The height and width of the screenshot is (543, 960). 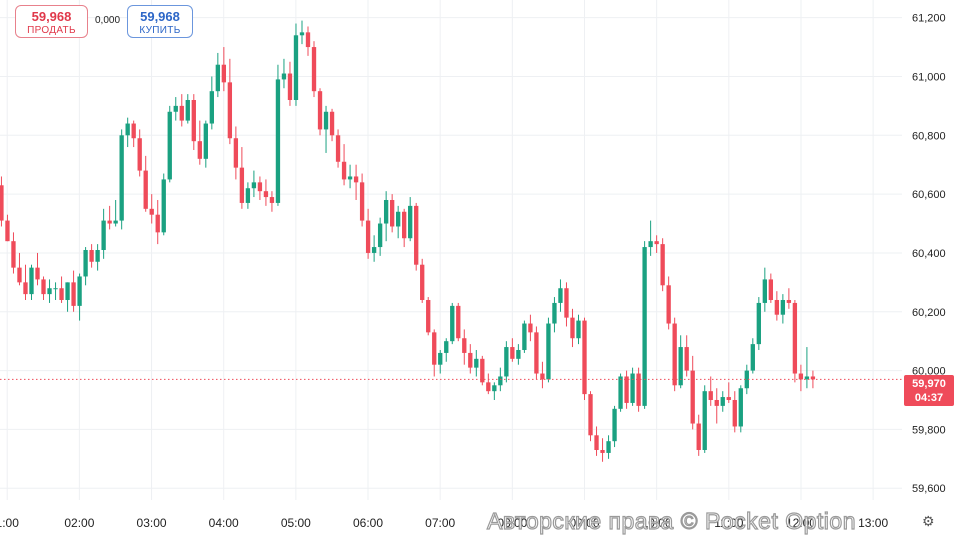 What do you see at coordinates (929, 372) in the screenshot?
I see `price-tick-label: 60,000` at bounding box center [929, 372].